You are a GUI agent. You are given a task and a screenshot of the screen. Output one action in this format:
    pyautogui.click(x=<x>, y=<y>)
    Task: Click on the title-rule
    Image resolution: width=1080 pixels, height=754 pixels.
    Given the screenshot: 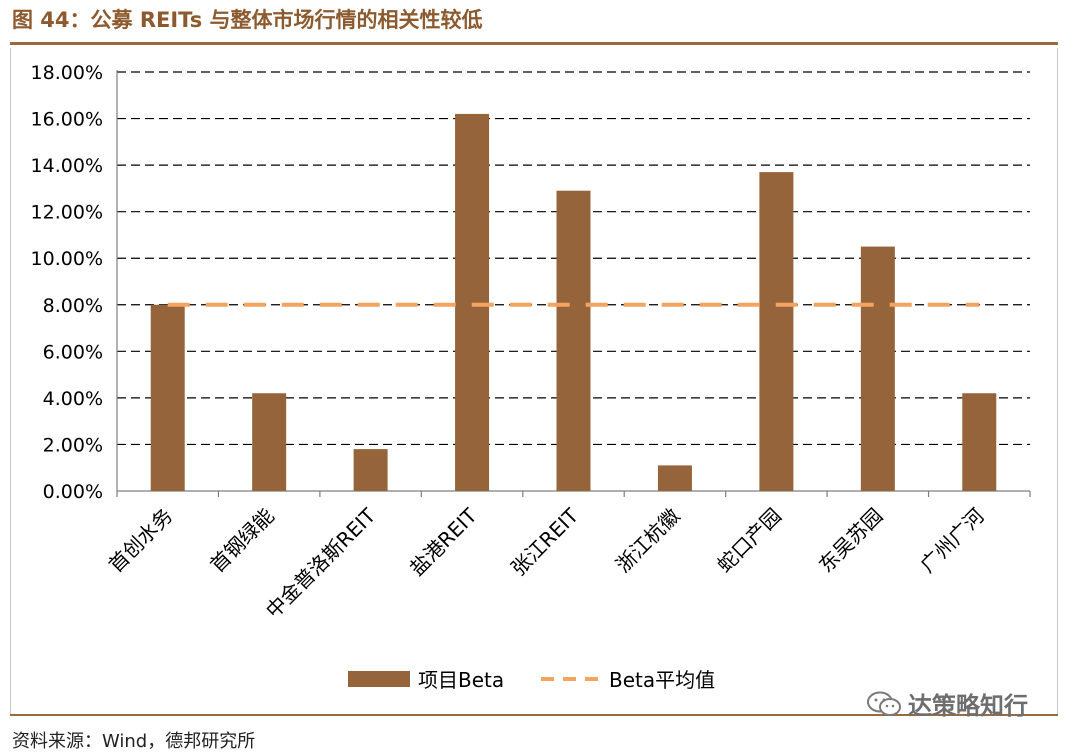 What is the action you would take?
    pyautogui.click(x=534, y=43)
    